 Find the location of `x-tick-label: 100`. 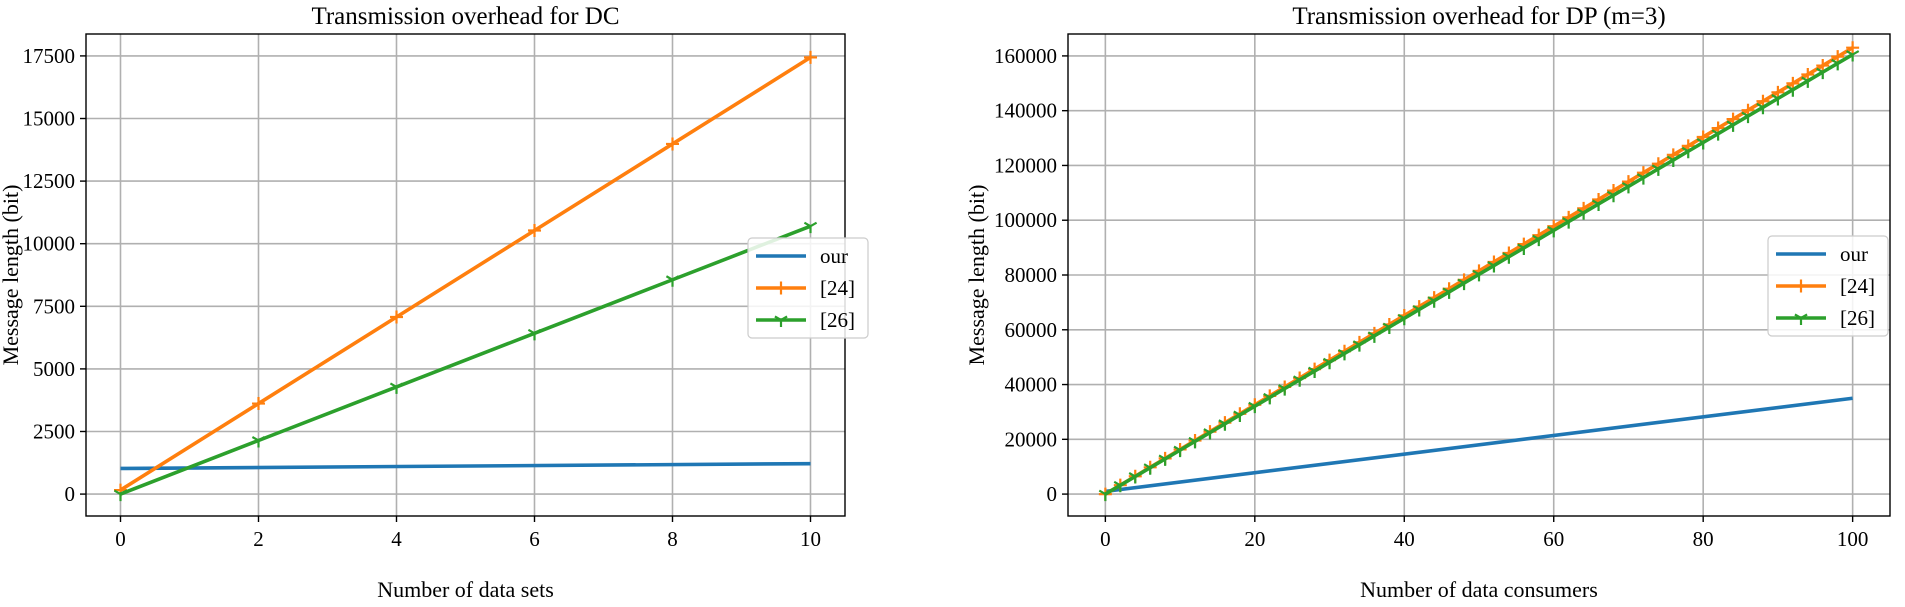

x-tick-label: 100 is located at coordinates (1853, 539).